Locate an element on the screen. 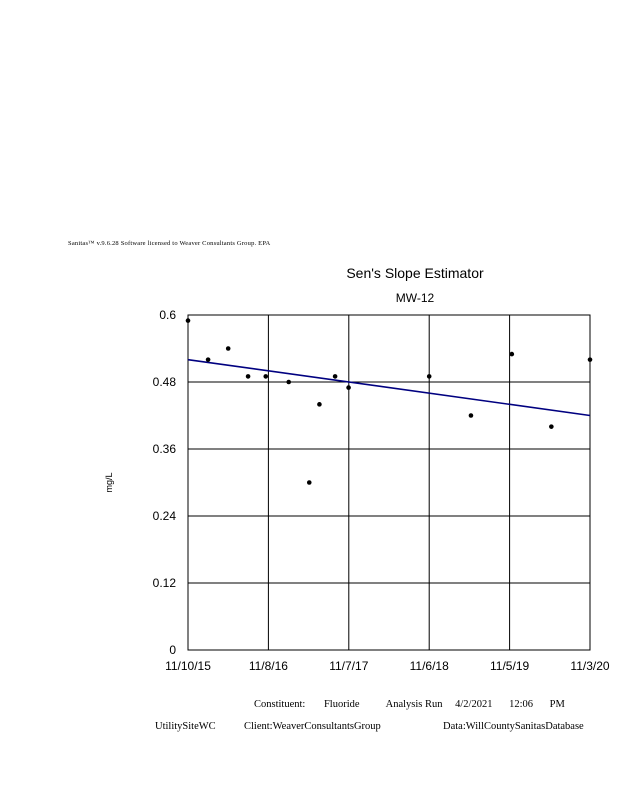 Image resolution: width=618 pixels, height=800 pixels. site-name: UtilitySiteWC is located at coordinates (185, 726).